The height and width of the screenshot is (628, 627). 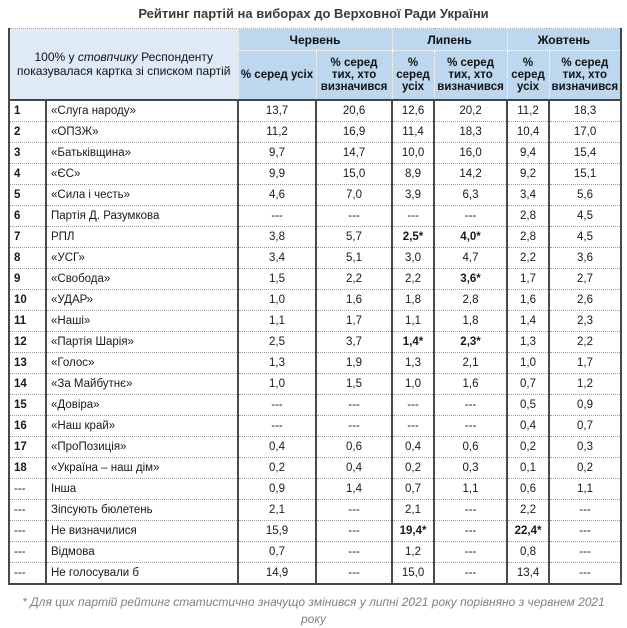 What do you see at coordinates (354, 110) in the screenshot?
I see `value-cell: 20,6` at bounding box center [354, 110].